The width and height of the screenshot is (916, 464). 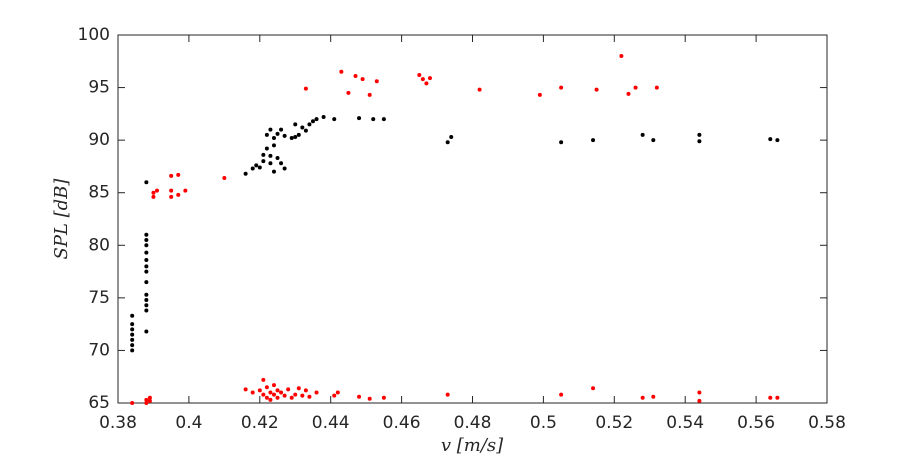 I want to click on x-tick-label: 0.48, so click(x=473, y=423).